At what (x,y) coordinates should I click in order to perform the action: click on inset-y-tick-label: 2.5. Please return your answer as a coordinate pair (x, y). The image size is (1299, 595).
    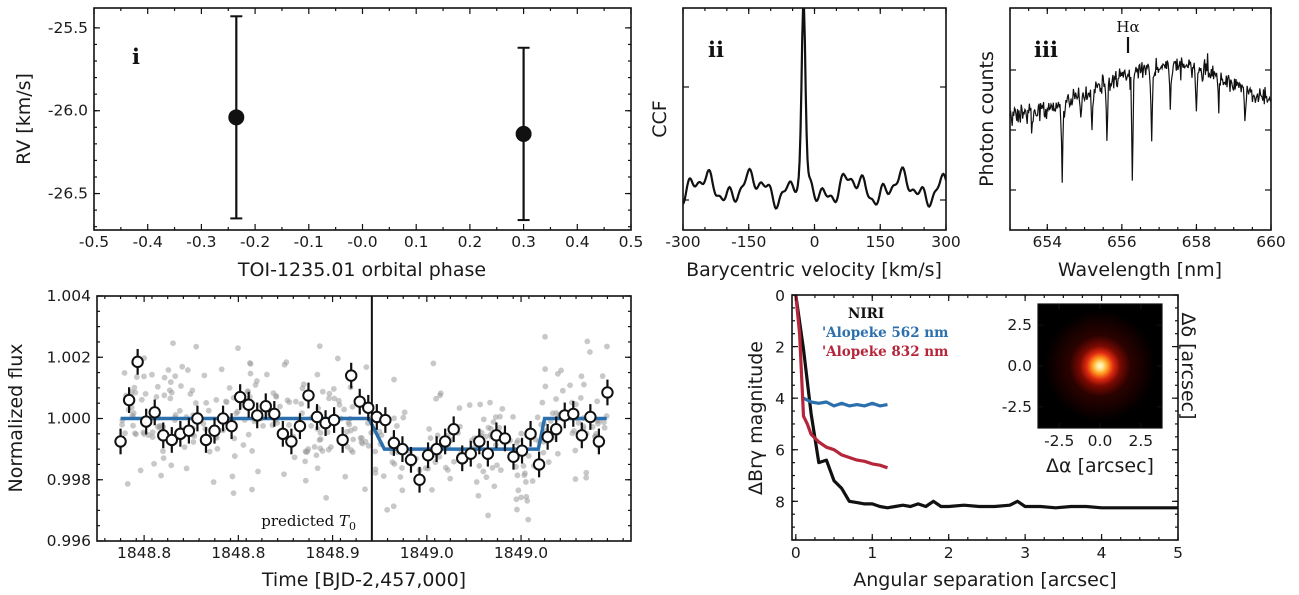
    Looking at the image, I should click on (1019, 325).